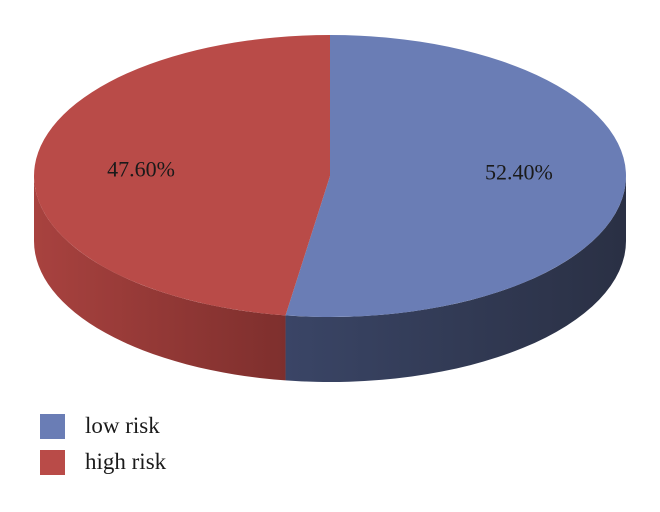 This screenshot has height=512, width=660. I want to click on legend-label-low-risk: low risk, so click(122, 425).